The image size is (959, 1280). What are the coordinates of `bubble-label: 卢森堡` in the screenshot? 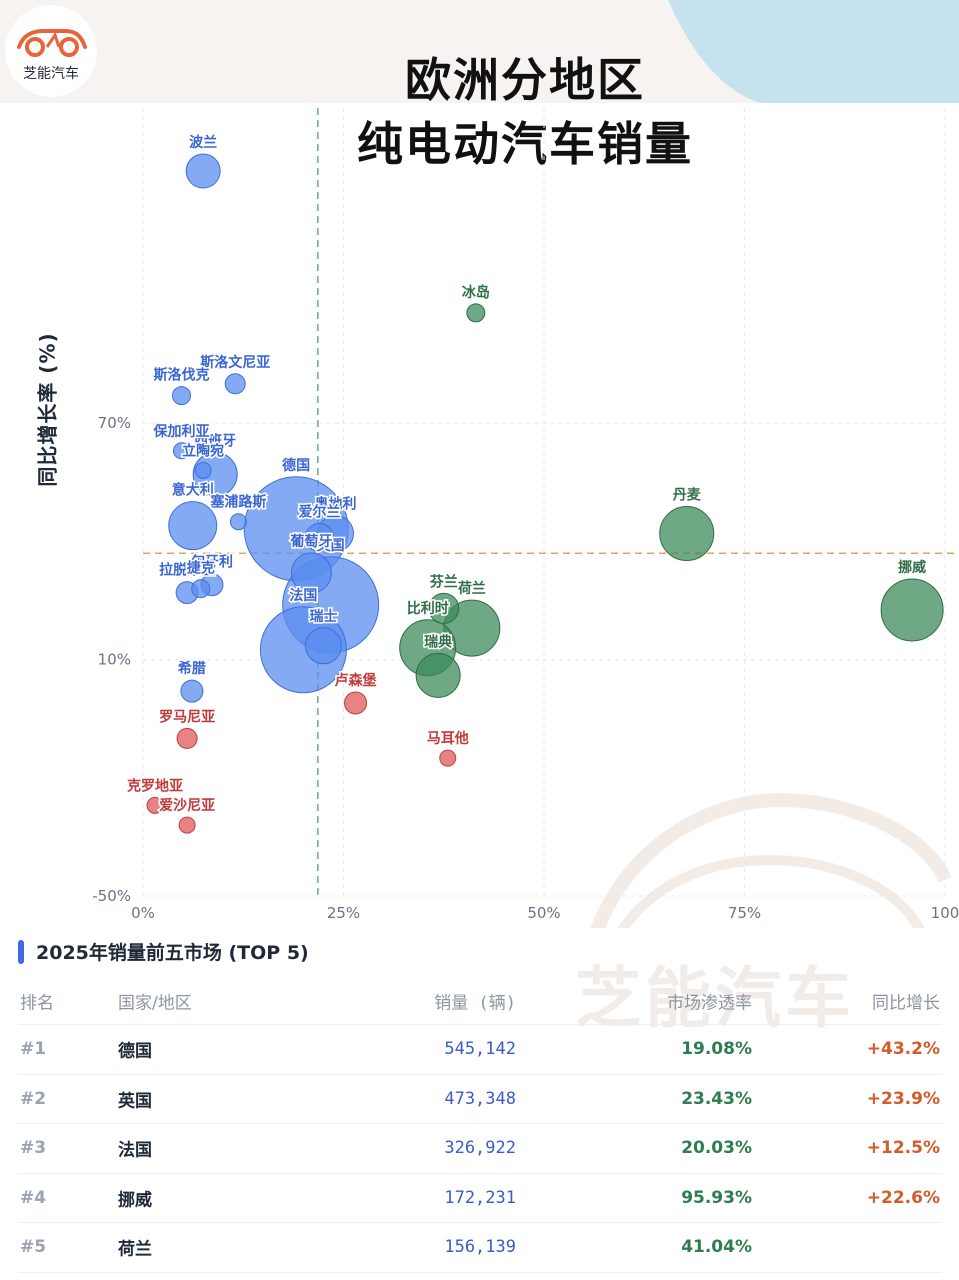 It's located at (356, 680).